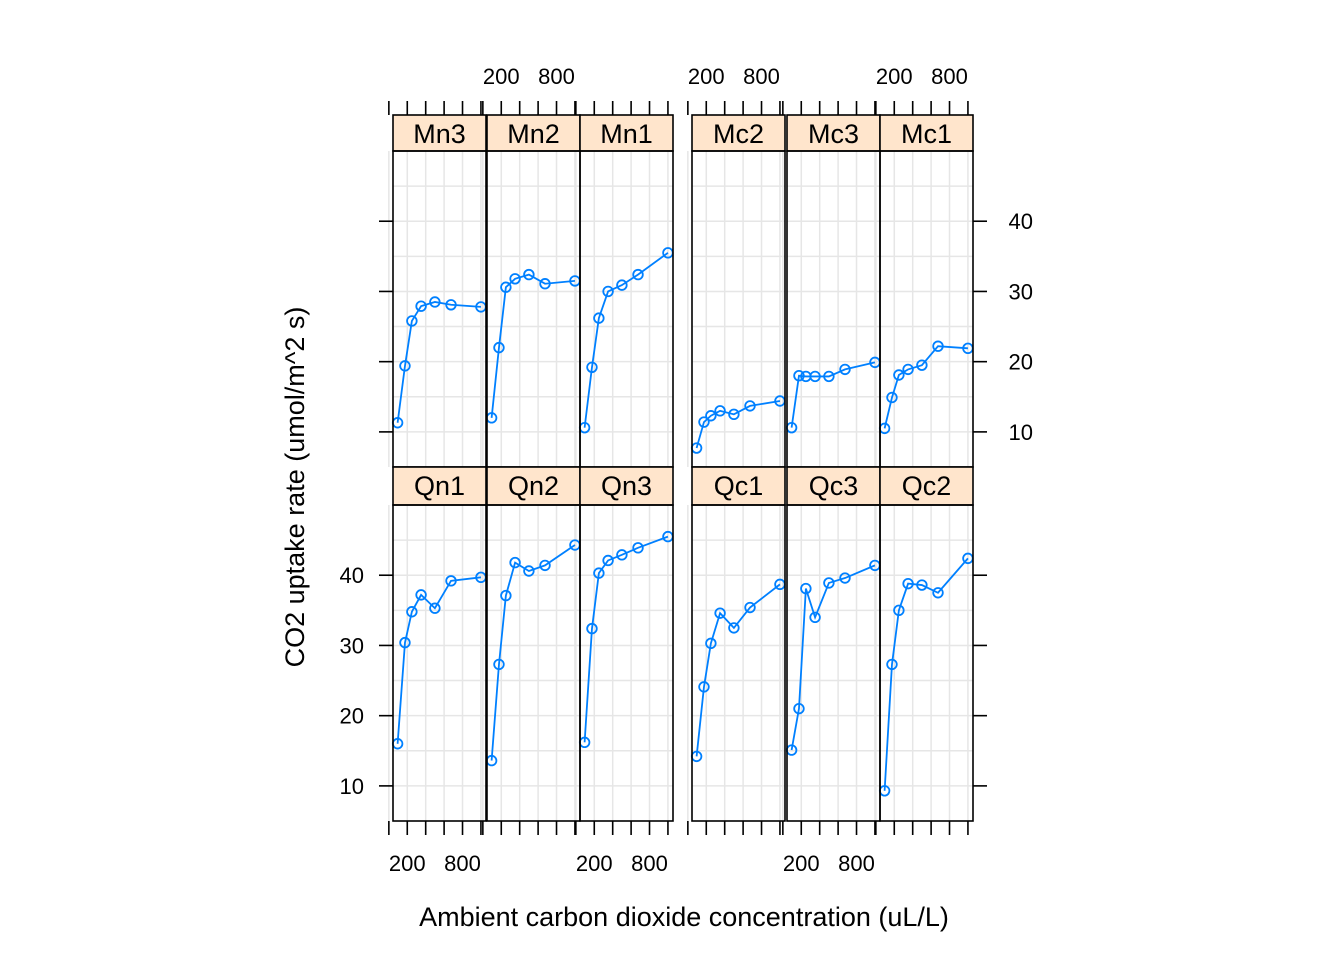 The height and width of the screenshot is (960, 1344). I want to click on strip-label-mc3: Mc3, so click(833, 134).